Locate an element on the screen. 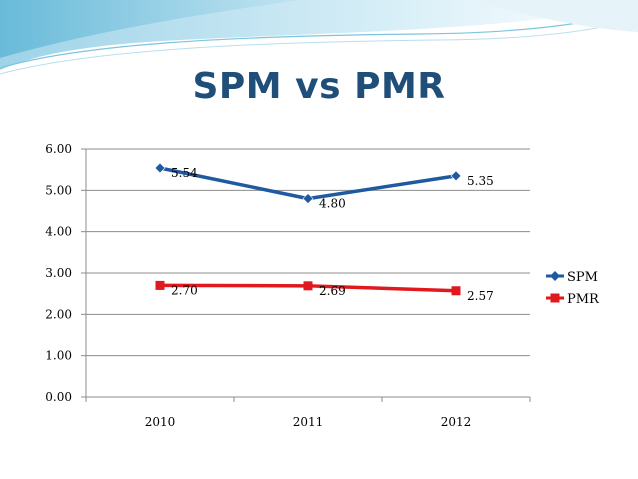 The height and width of the screenshot is (479, 638). y-tick-label: 2.00 is located at coordinates (58, 314).